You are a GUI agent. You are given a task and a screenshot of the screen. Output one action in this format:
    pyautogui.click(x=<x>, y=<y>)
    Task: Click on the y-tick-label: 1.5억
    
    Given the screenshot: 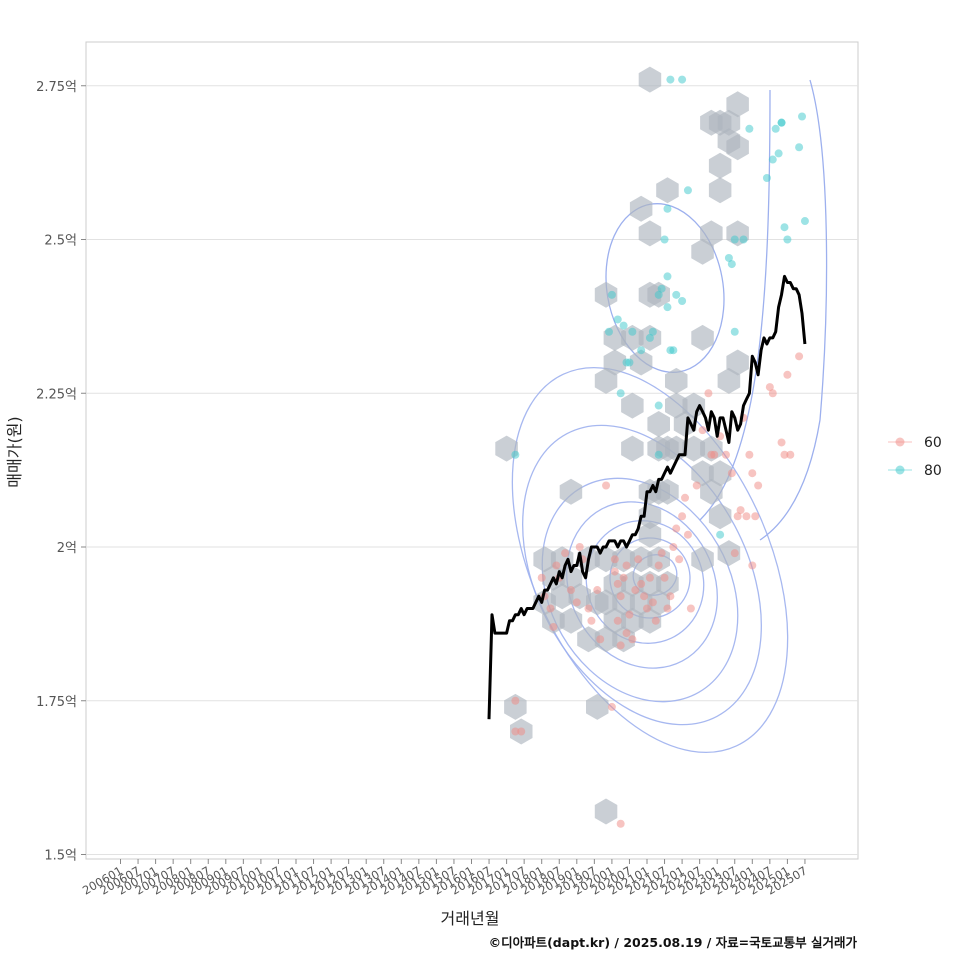 What is the action you would take?
    pyautogui.click(x=60, y=856)
    